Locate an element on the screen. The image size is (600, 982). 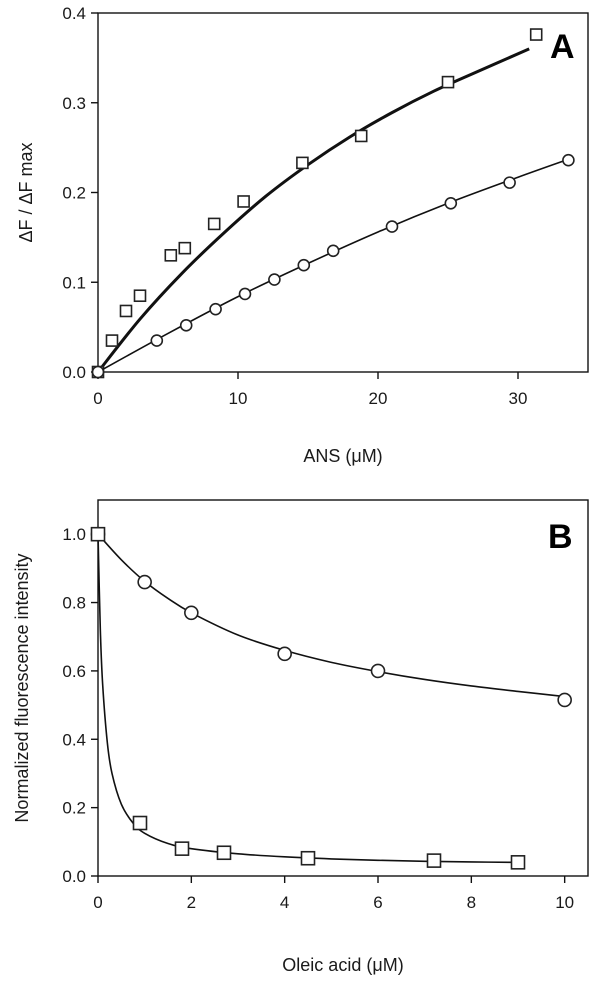
y-axis-title: ΔF / ΔF max is located at coordinates (26, 192).